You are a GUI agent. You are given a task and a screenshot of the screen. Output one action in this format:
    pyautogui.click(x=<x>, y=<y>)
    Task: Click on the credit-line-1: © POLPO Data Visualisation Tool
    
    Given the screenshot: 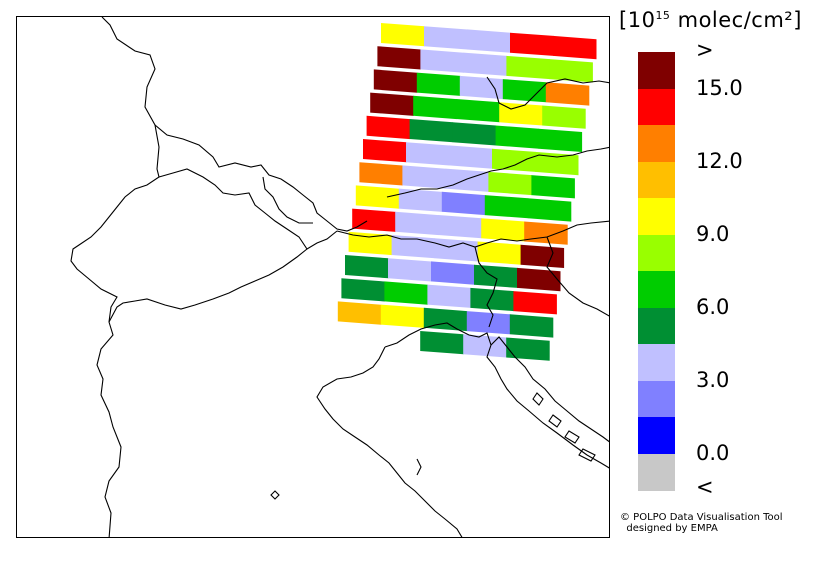 What is the action you would take?
    pyautogui.click(x=701, y=517)
    